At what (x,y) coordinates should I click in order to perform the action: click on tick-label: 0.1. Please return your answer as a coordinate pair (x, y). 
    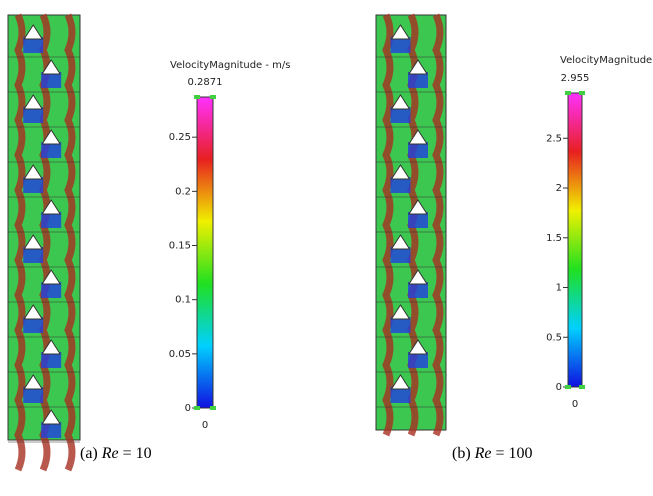
    Looking at the image, I should click on (183, 300).